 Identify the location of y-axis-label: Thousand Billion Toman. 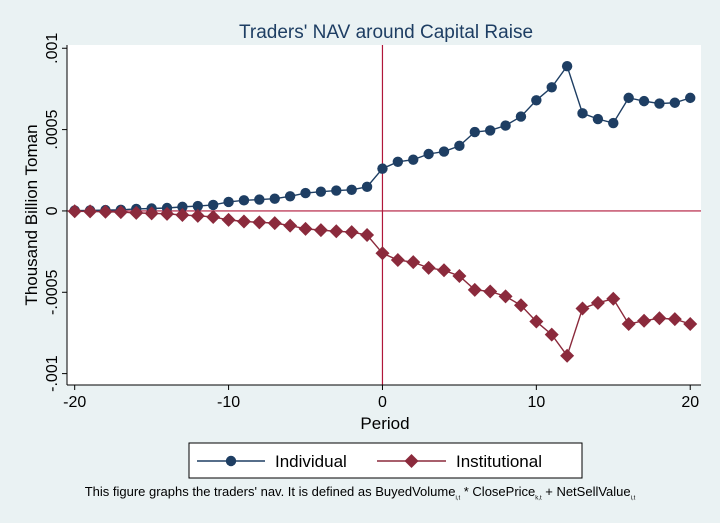
(31, 214).